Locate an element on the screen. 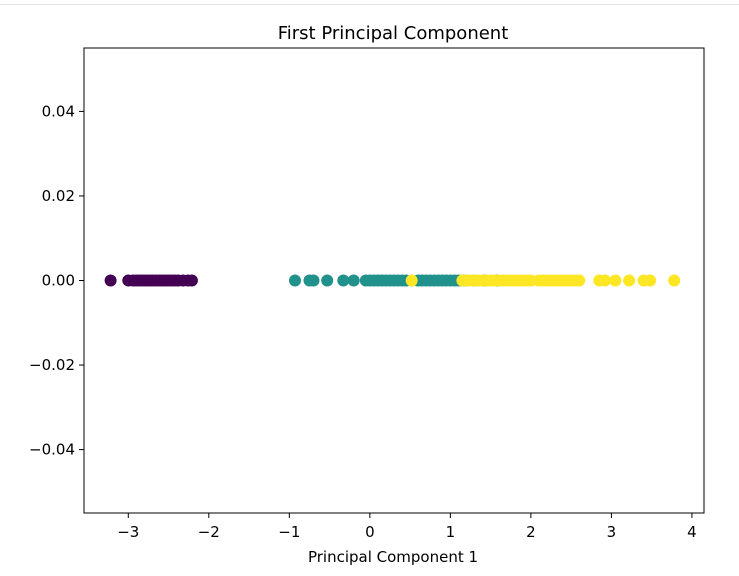 Image resolution: width=739 pixels, height=576 pixels. x-axis: −3 −2 −1 0 1 2 3 4 is located at coordinates (407, 527).